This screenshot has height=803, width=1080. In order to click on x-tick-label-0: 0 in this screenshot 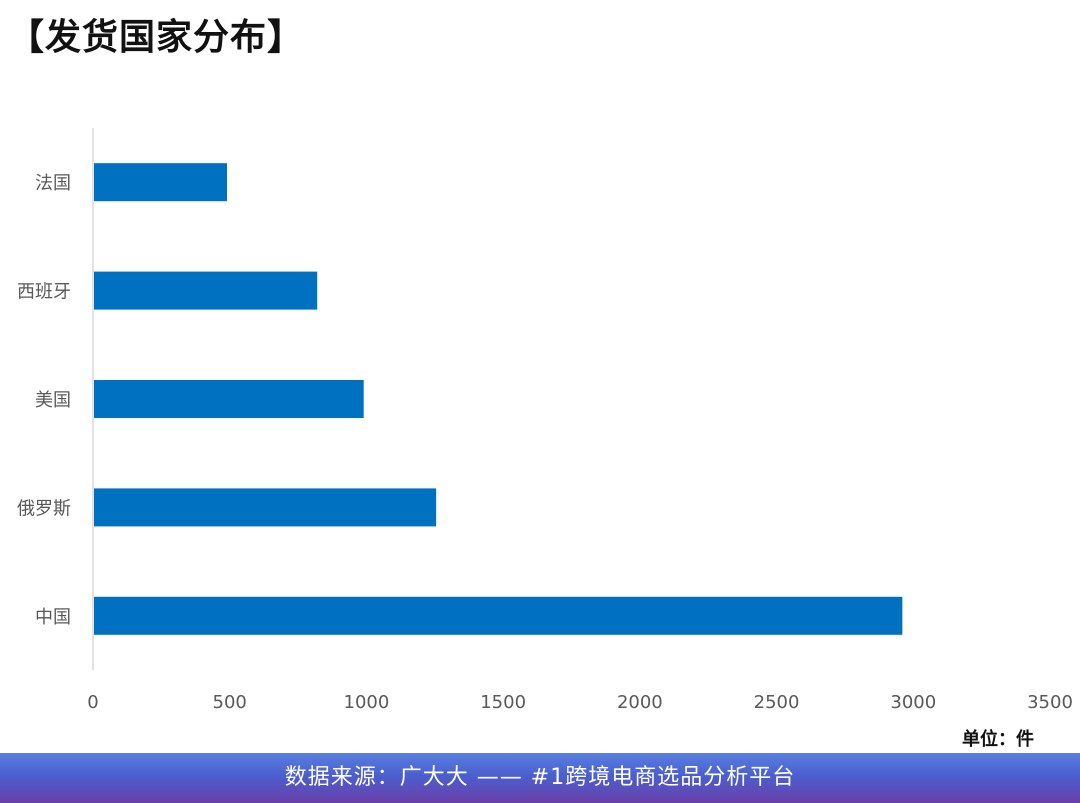, I will do `click(92, 702)`.